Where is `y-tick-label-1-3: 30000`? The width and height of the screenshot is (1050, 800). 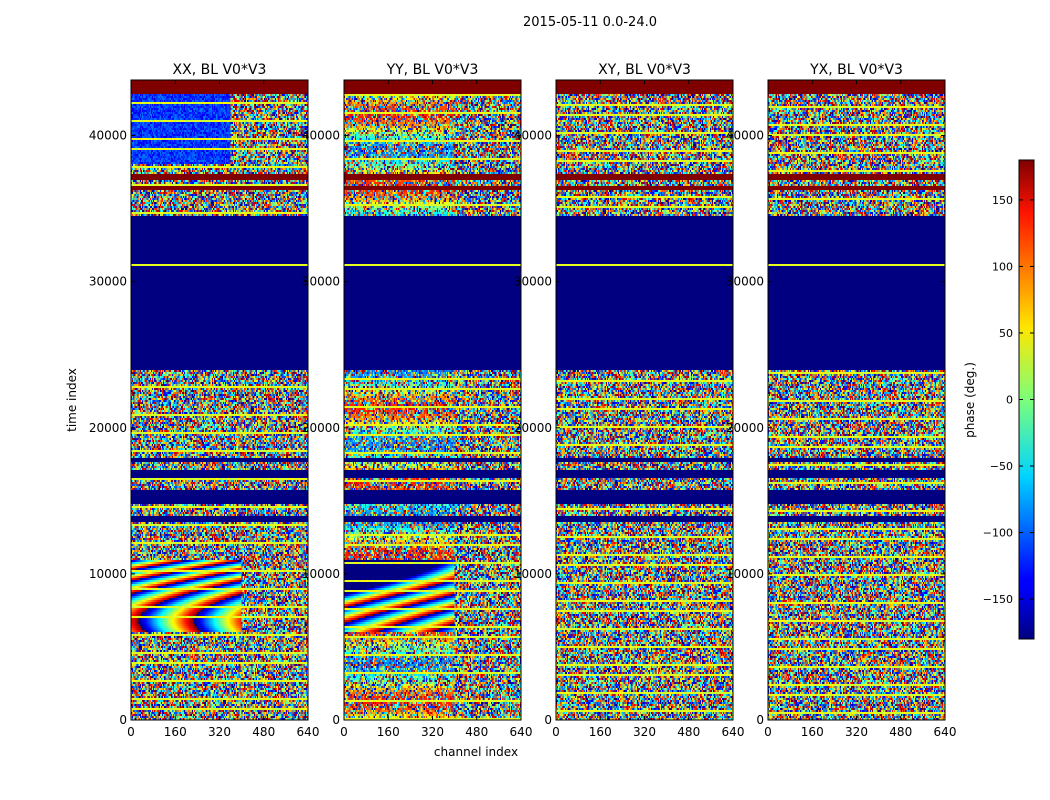 y-tick-label-1-3: 30000 is located at coordinates (321, 282).